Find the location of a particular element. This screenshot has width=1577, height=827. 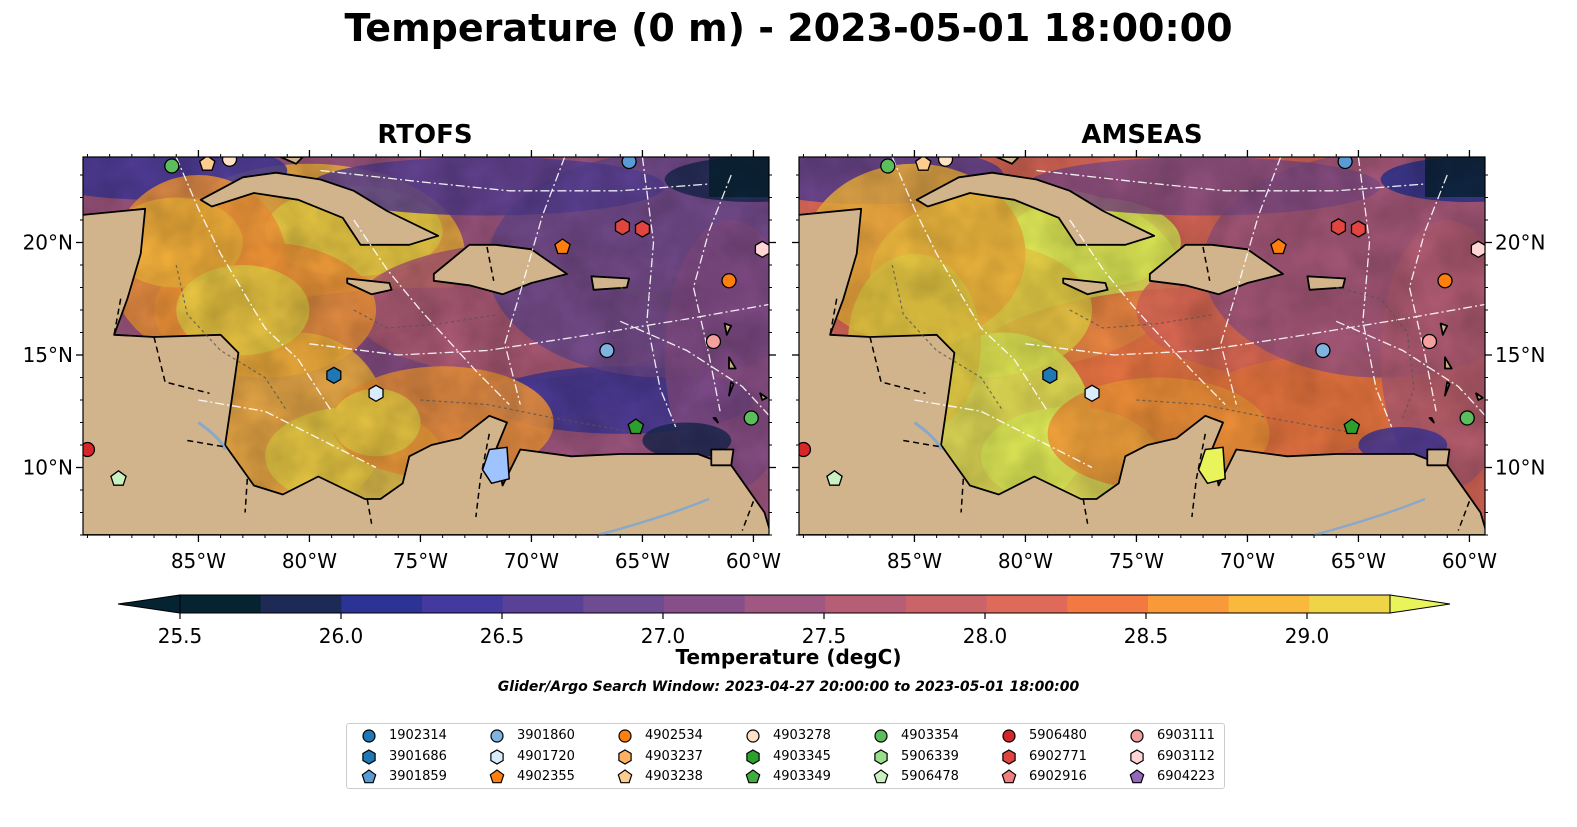

lon-tick-label: 80°W is located at coordinates (1025, 561).